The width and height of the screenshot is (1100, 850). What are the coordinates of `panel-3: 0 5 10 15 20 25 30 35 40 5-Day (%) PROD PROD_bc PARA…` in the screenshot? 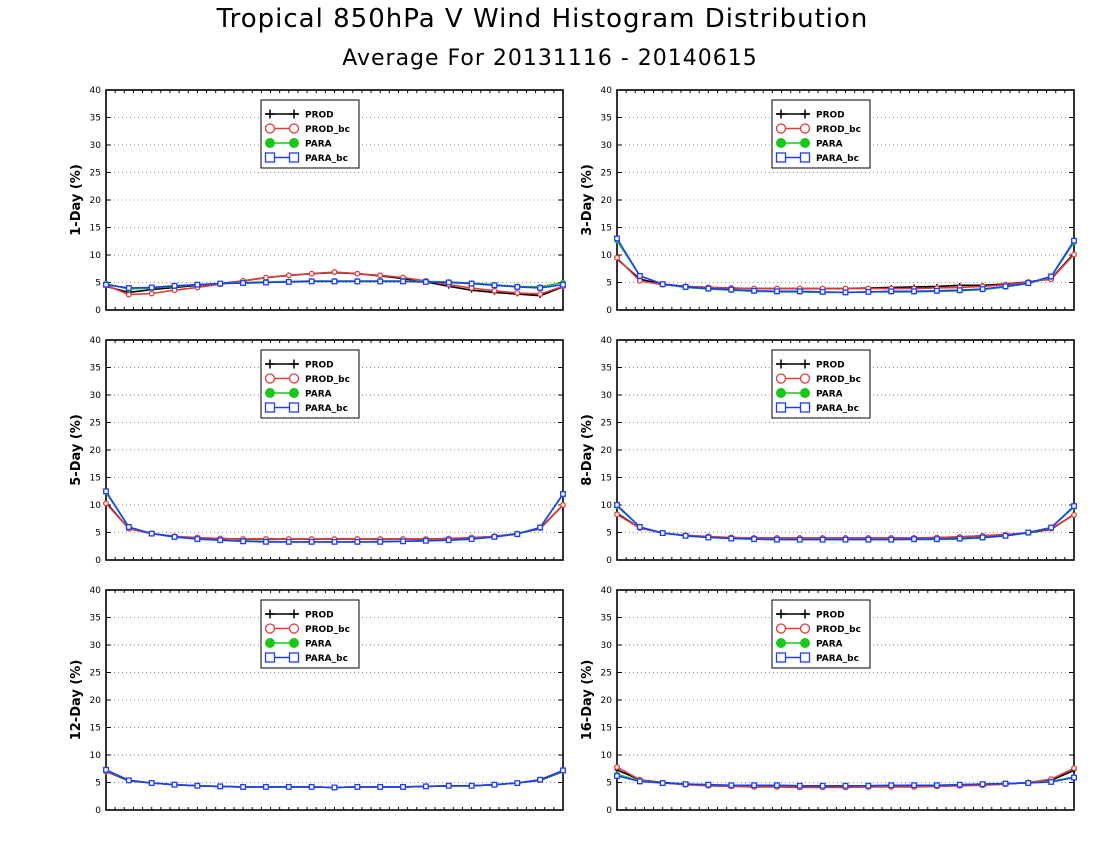 It's located at (317, 451).